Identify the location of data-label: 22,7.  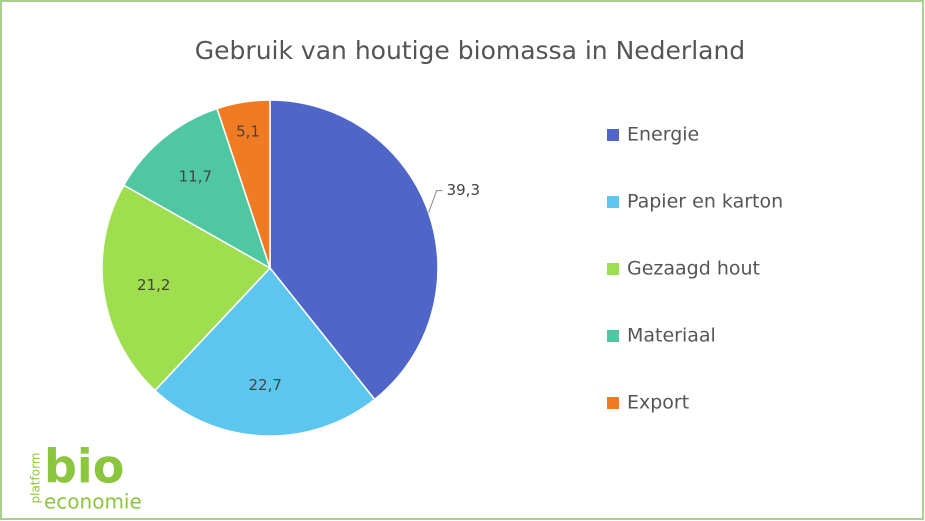
(264, 385).